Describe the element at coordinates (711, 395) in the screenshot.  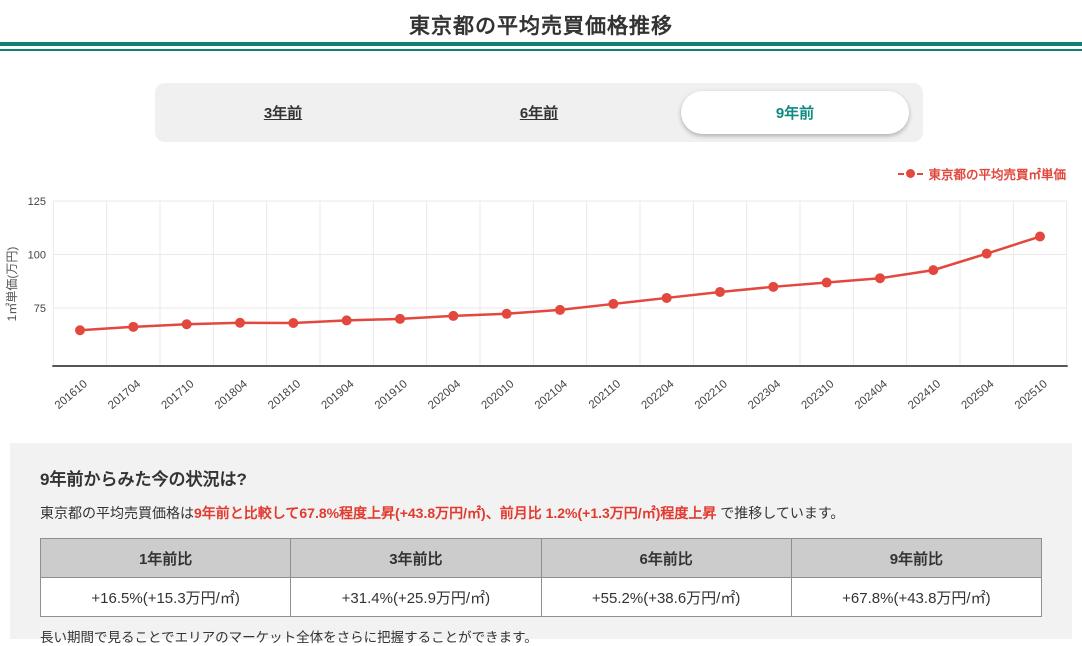
I see `svg-text: 202210` at that location.